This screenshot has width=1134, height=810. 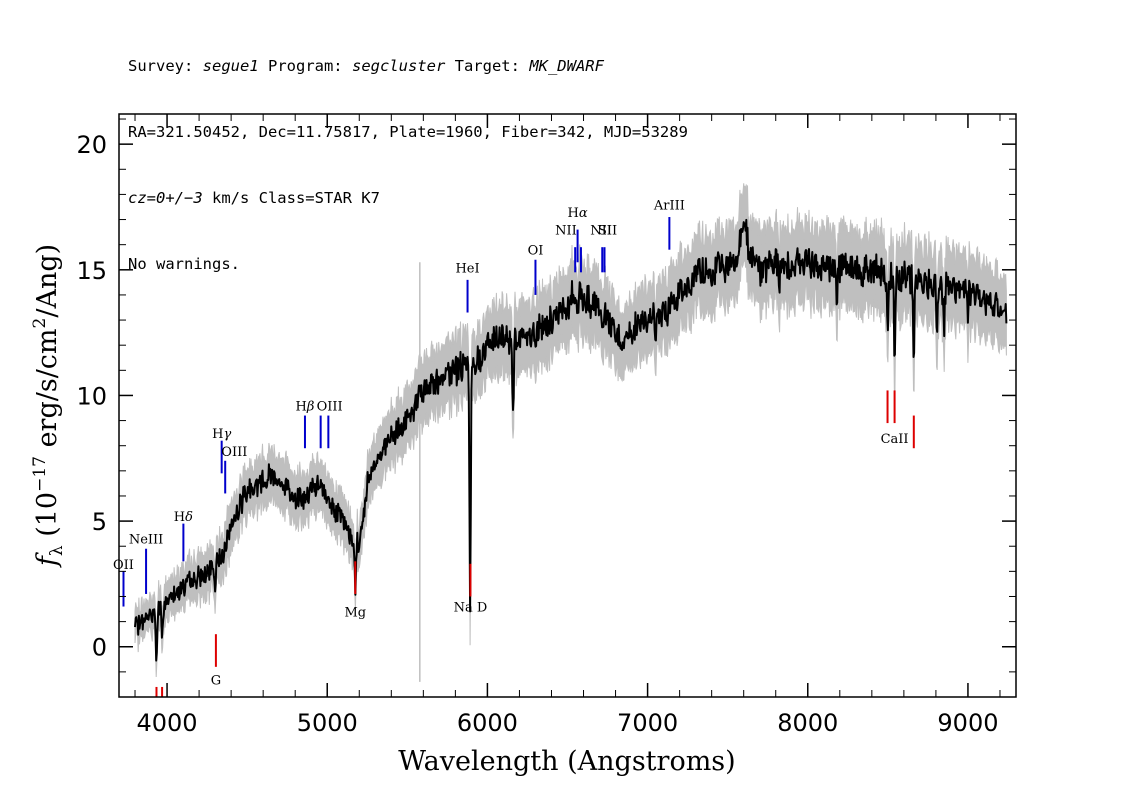 I want to click on emission-line-label: ArIII, so click(x=669, y=205).